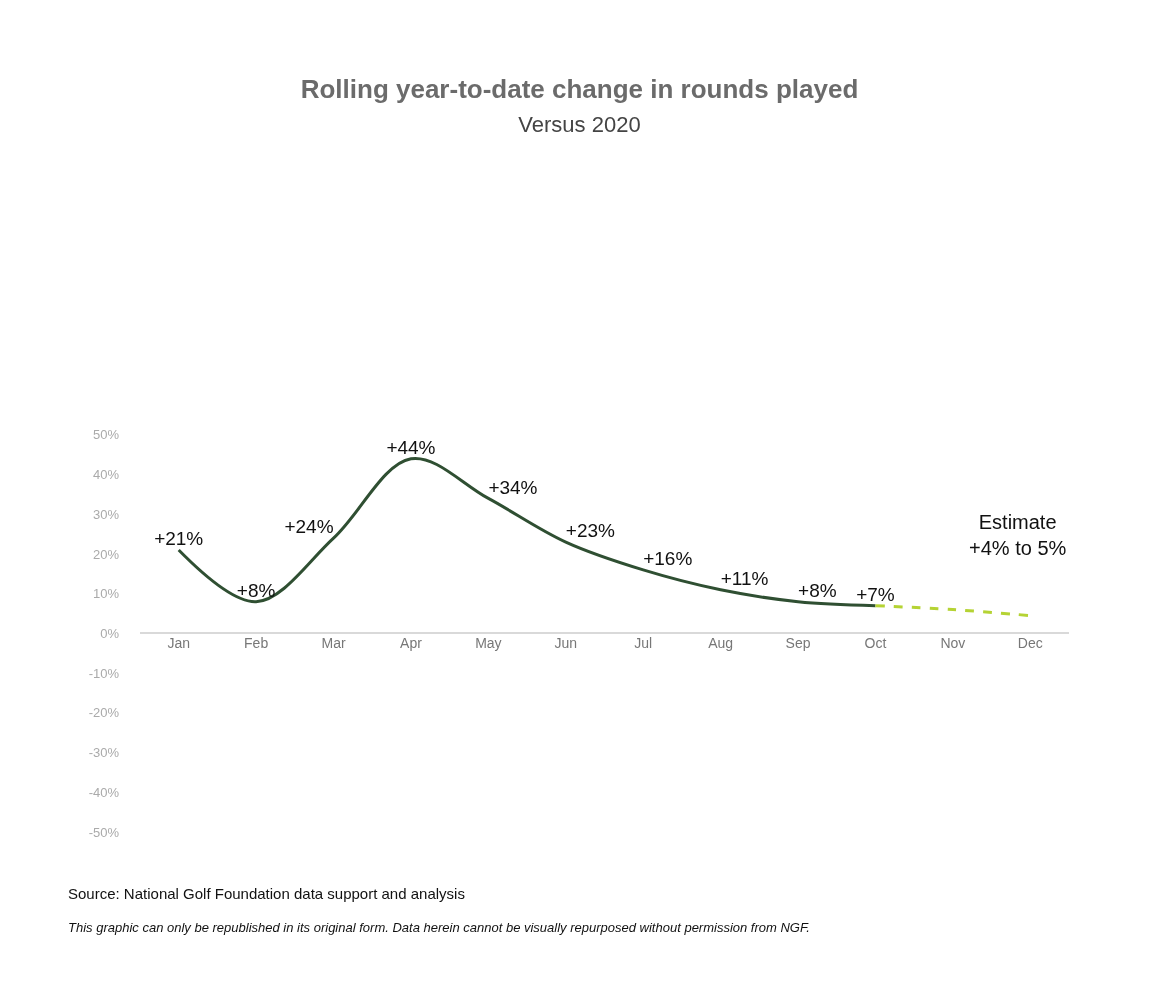 The image size is (1159, 982). Describe the element at coordinates (798, 643) in the screenshot. I see `x-tick-label: Sep` at that location.